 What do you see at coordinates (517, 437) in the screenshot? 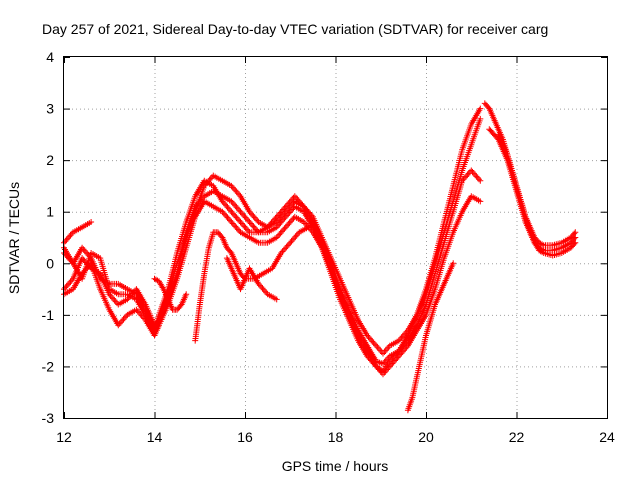
I see `x-tick-label: 22` at bounding box center [517, 437].